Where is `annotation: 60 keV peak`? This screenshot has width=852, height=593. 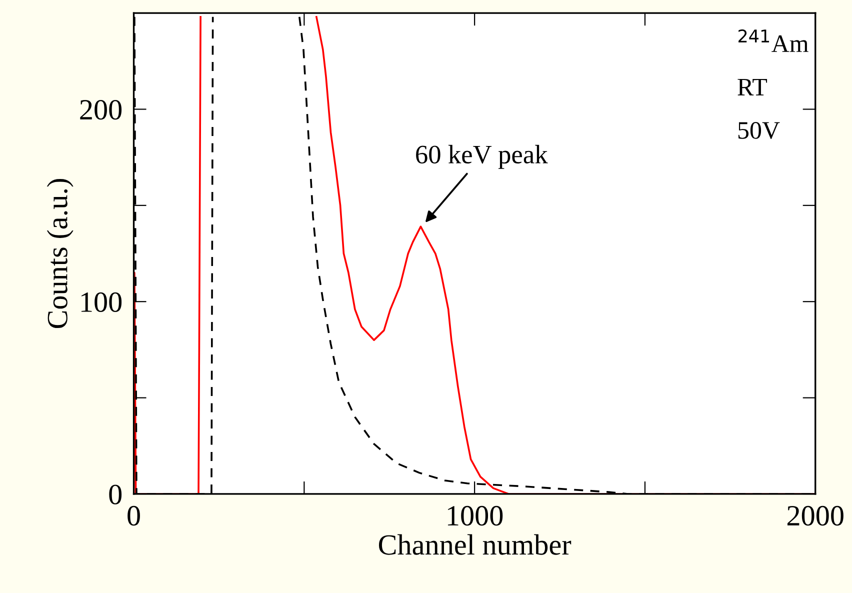 annotation: 60 keV peak is located at coordinates (482, 156).